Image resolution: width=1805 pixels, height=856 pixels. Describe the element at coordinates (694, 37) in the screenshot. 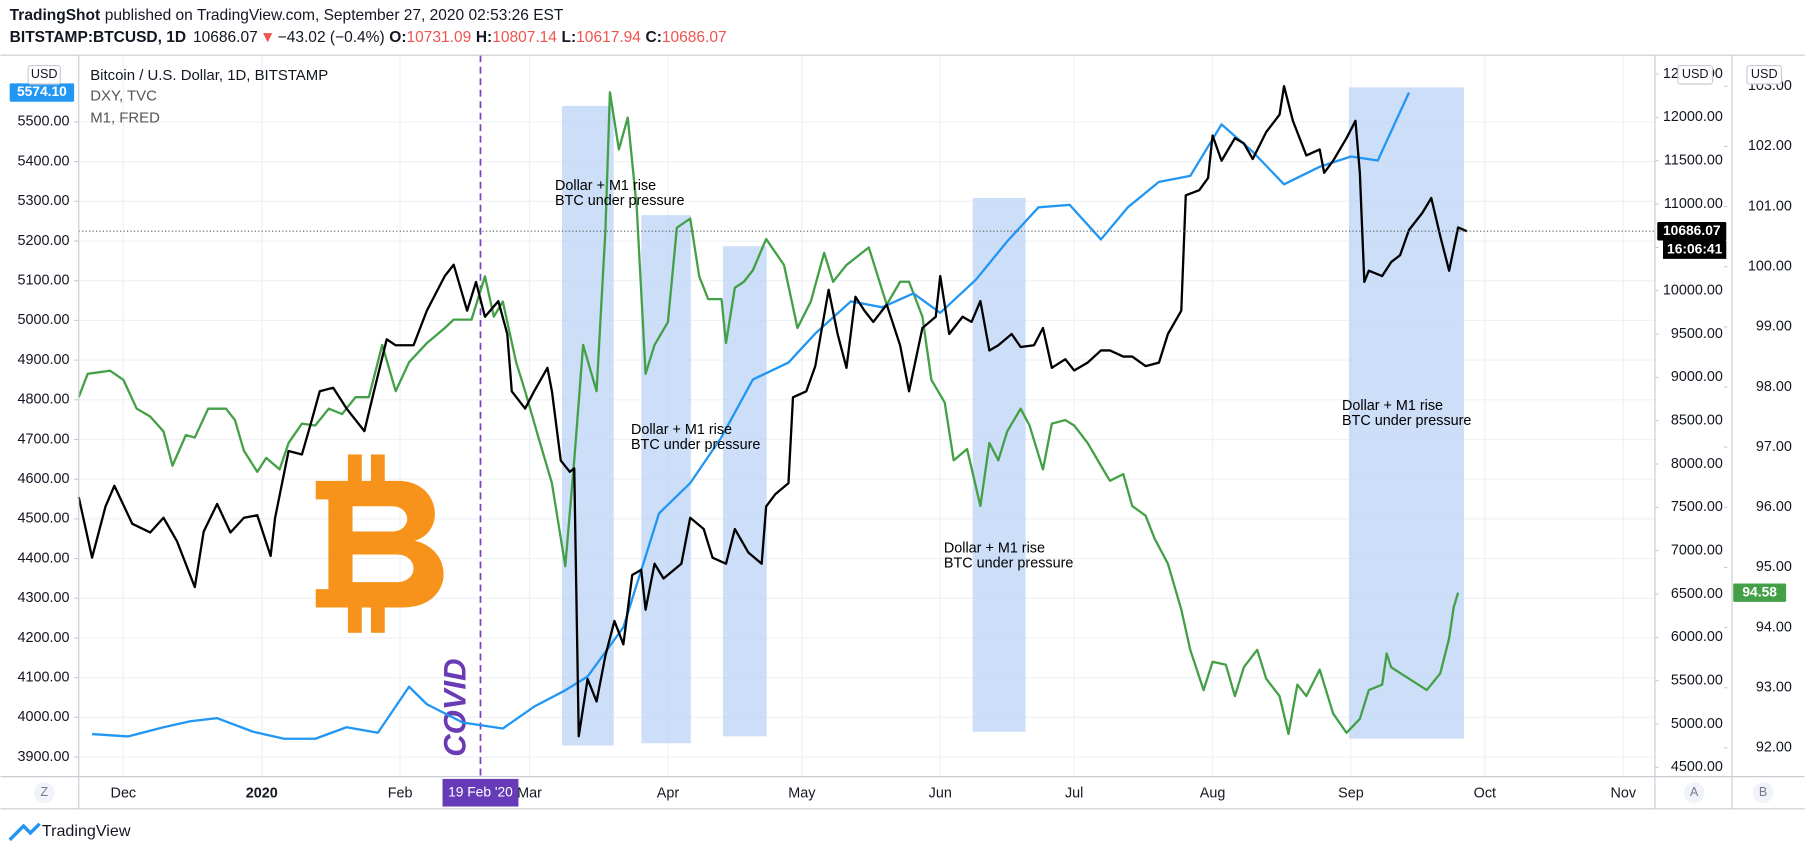

I see `ohlc-value: 10686.07` at that location.